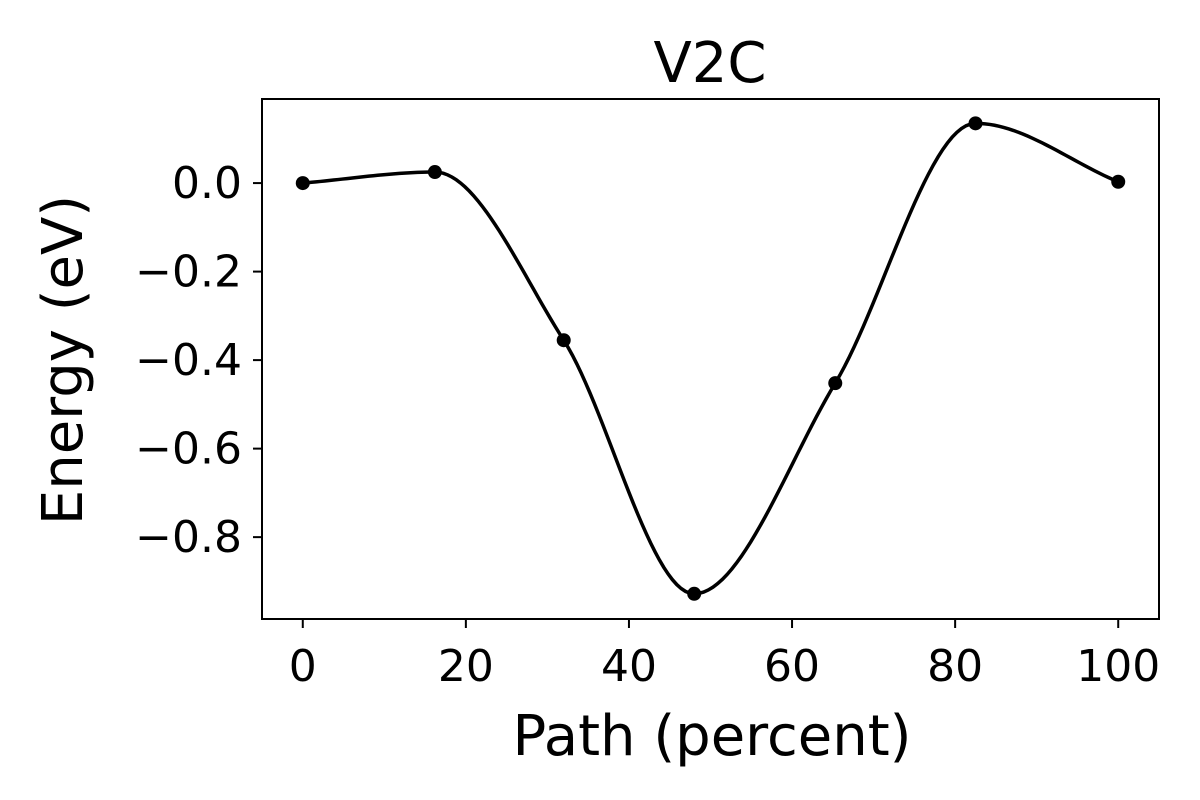 This screenshot has height=800, width=1200. I want to click on y-axis-label: Energy (eV), so click(63, 360).